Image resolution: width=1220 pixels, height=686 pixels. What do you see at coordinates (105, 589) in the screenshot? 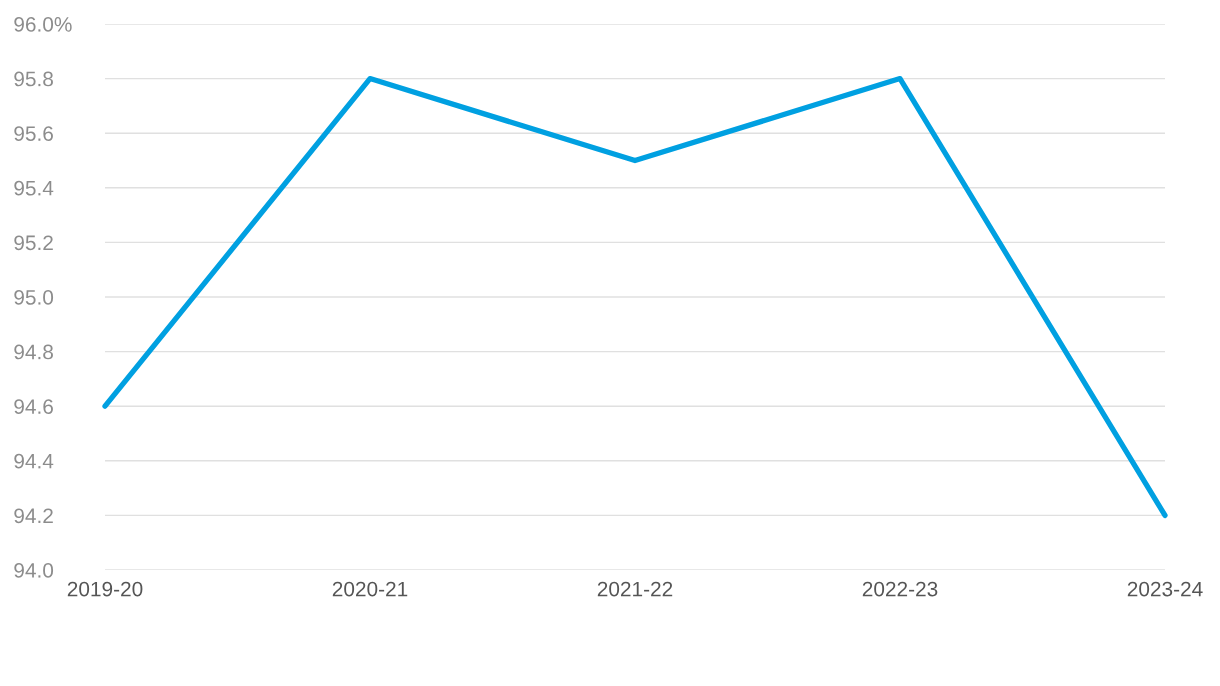
I see `x-tick-label: 2019-20` at bounding box center [105, 589].